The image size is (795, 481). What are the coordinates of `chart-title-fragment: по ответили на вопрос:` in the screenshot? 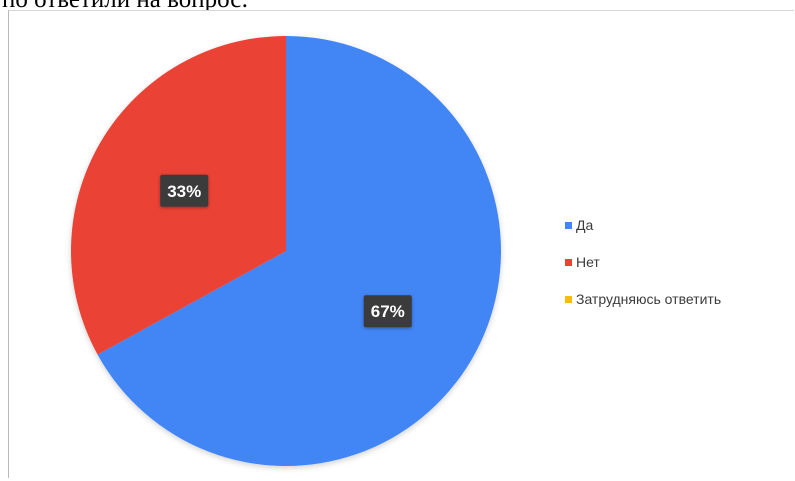 It's located at (125, 7).